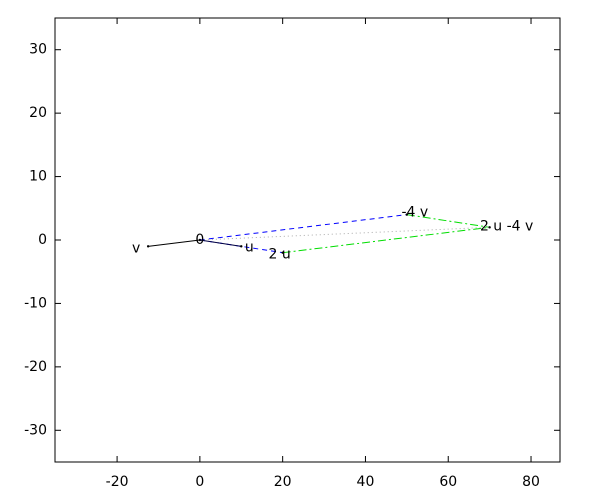  Describe the element at coordinates (38, 50) in the screenshot. I see `y-tick-label: 30` at that location.